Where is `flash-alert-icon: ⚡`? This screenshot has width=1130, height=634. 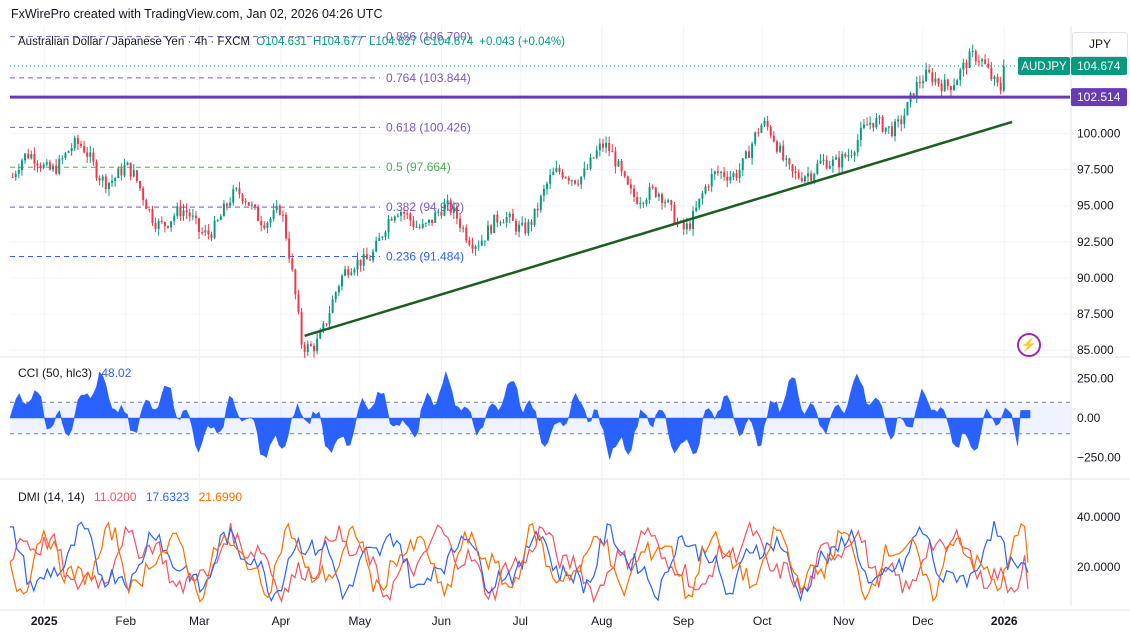 flash-alert-icon: ⚡ is located at coordinates (1029, 345).